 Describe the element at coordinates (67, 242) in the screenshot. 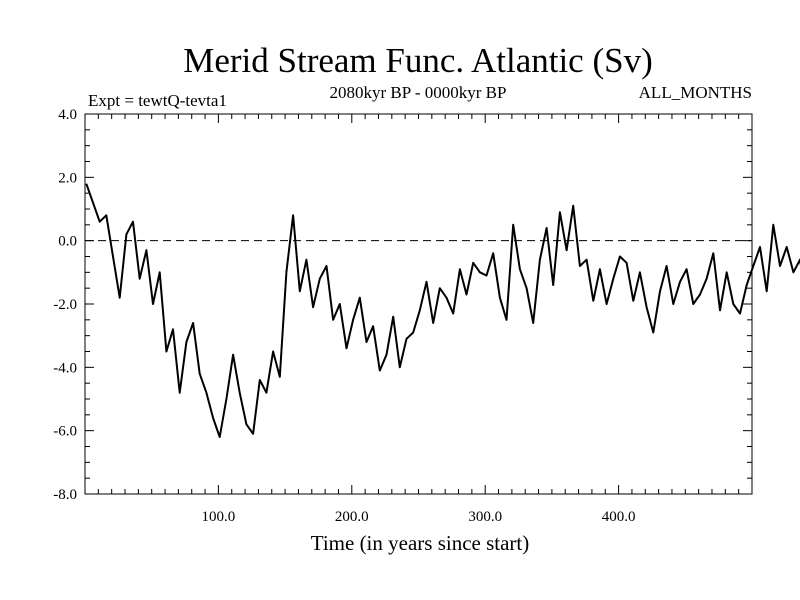

I see `y-tick-label: 0.0` at that location.